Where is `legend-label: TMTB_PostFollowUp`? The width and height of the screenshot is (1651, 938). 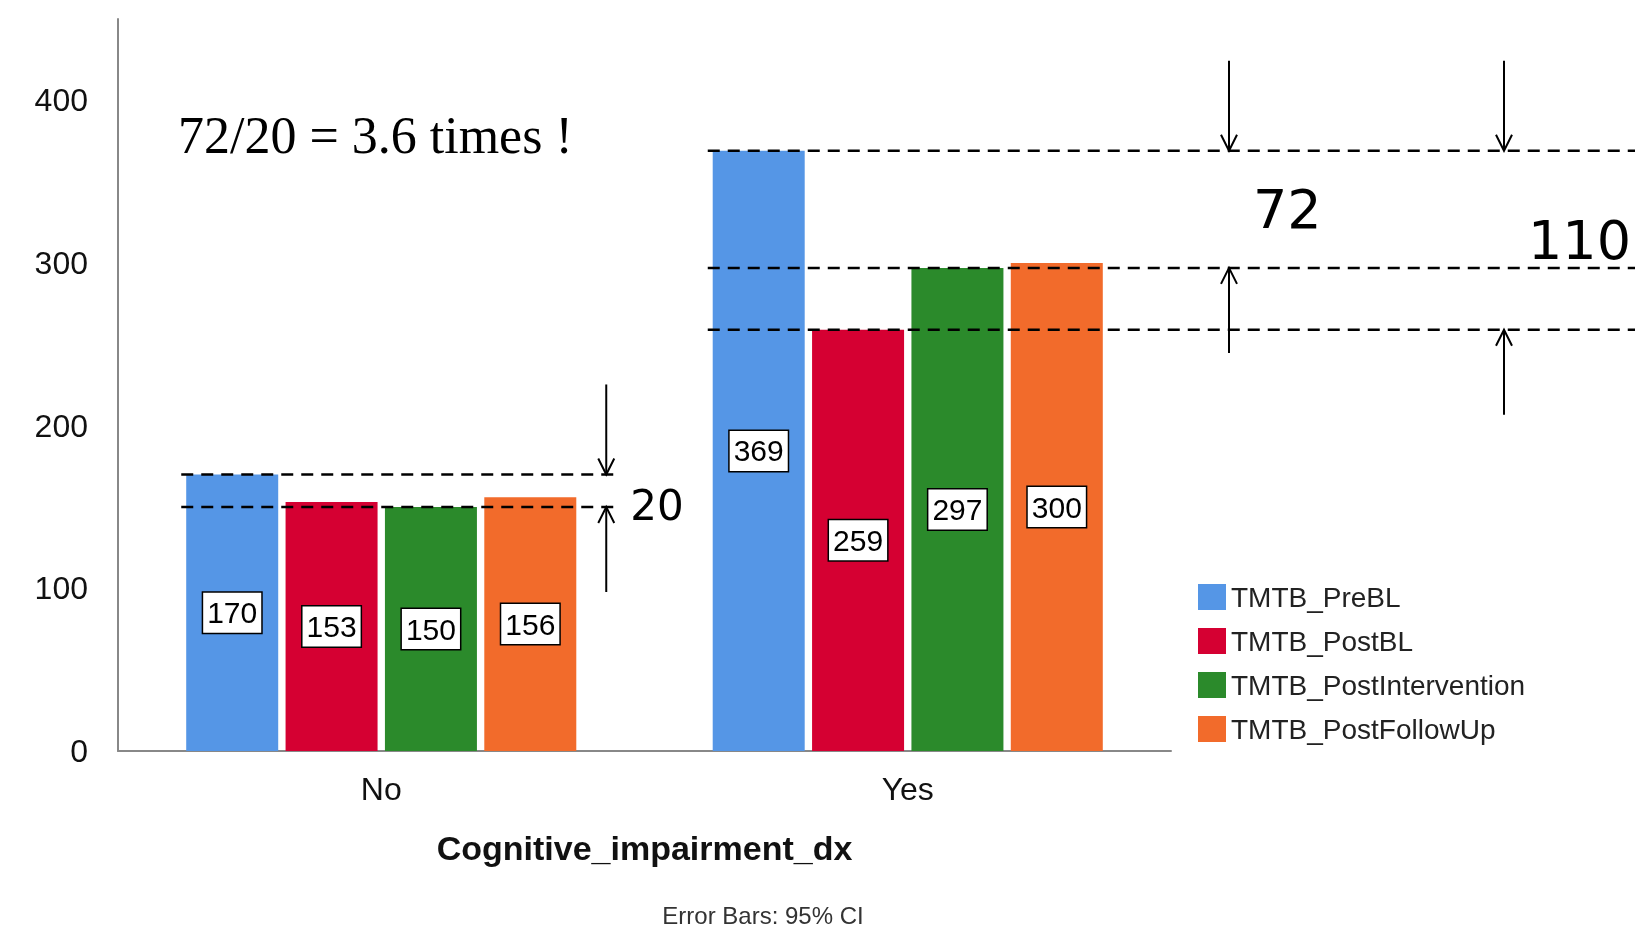 legend-label: TMTB_PostFollowUp is located at coordinates (1363, 729).